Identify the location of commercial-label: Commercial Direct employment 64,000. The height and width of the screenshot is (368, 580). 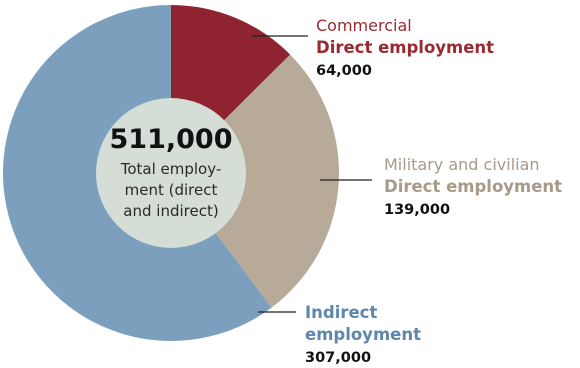
(405, 47).